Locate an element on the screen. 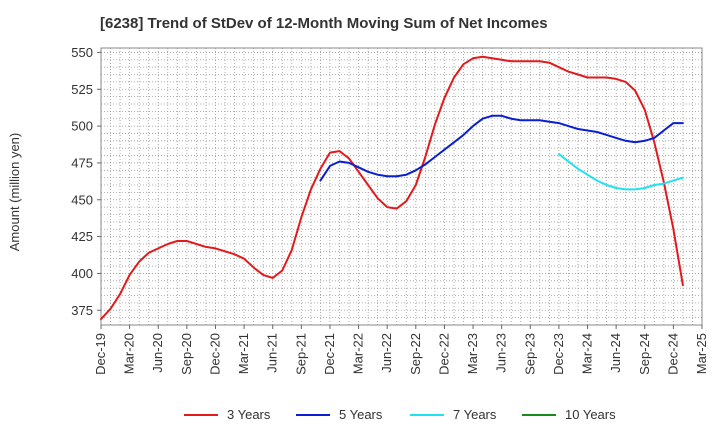 Image resolution: width=720 pixels, height=440 pixels. x-tick-label: Mar-24 is located at coordinates (587, 353).